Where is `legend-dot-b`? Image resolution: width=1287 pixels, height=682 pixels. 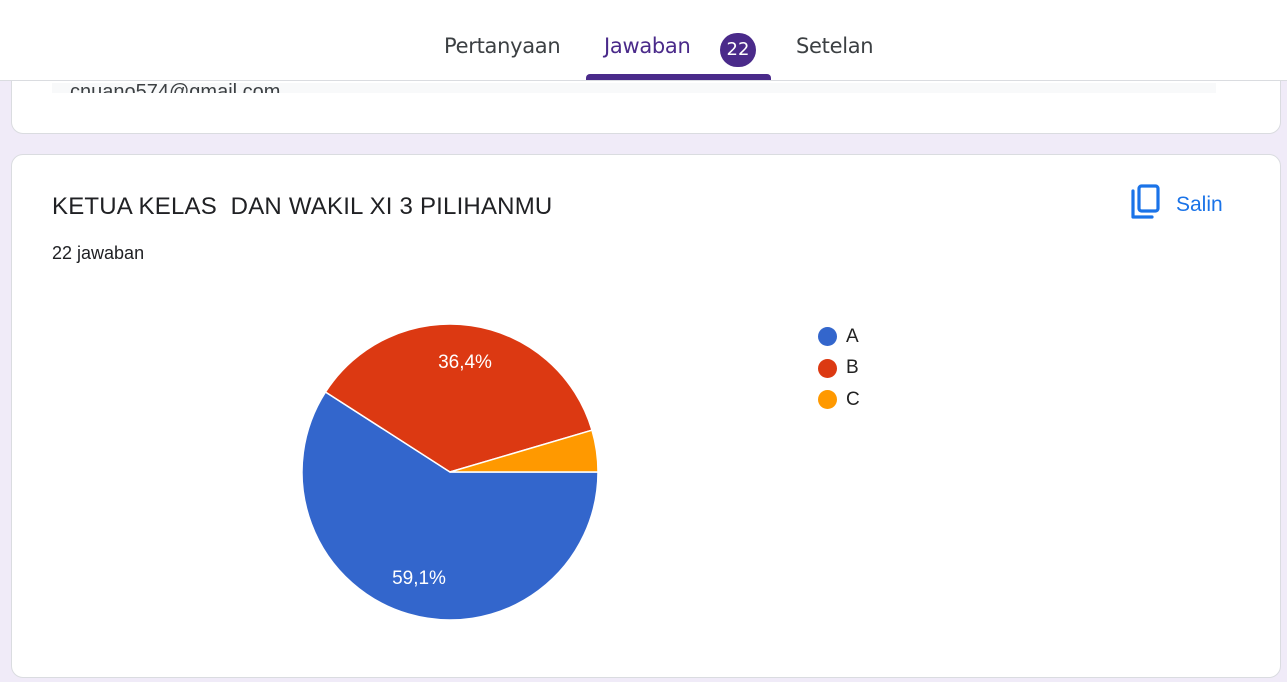
legend-dot-b is located at coordinates (827, 368).